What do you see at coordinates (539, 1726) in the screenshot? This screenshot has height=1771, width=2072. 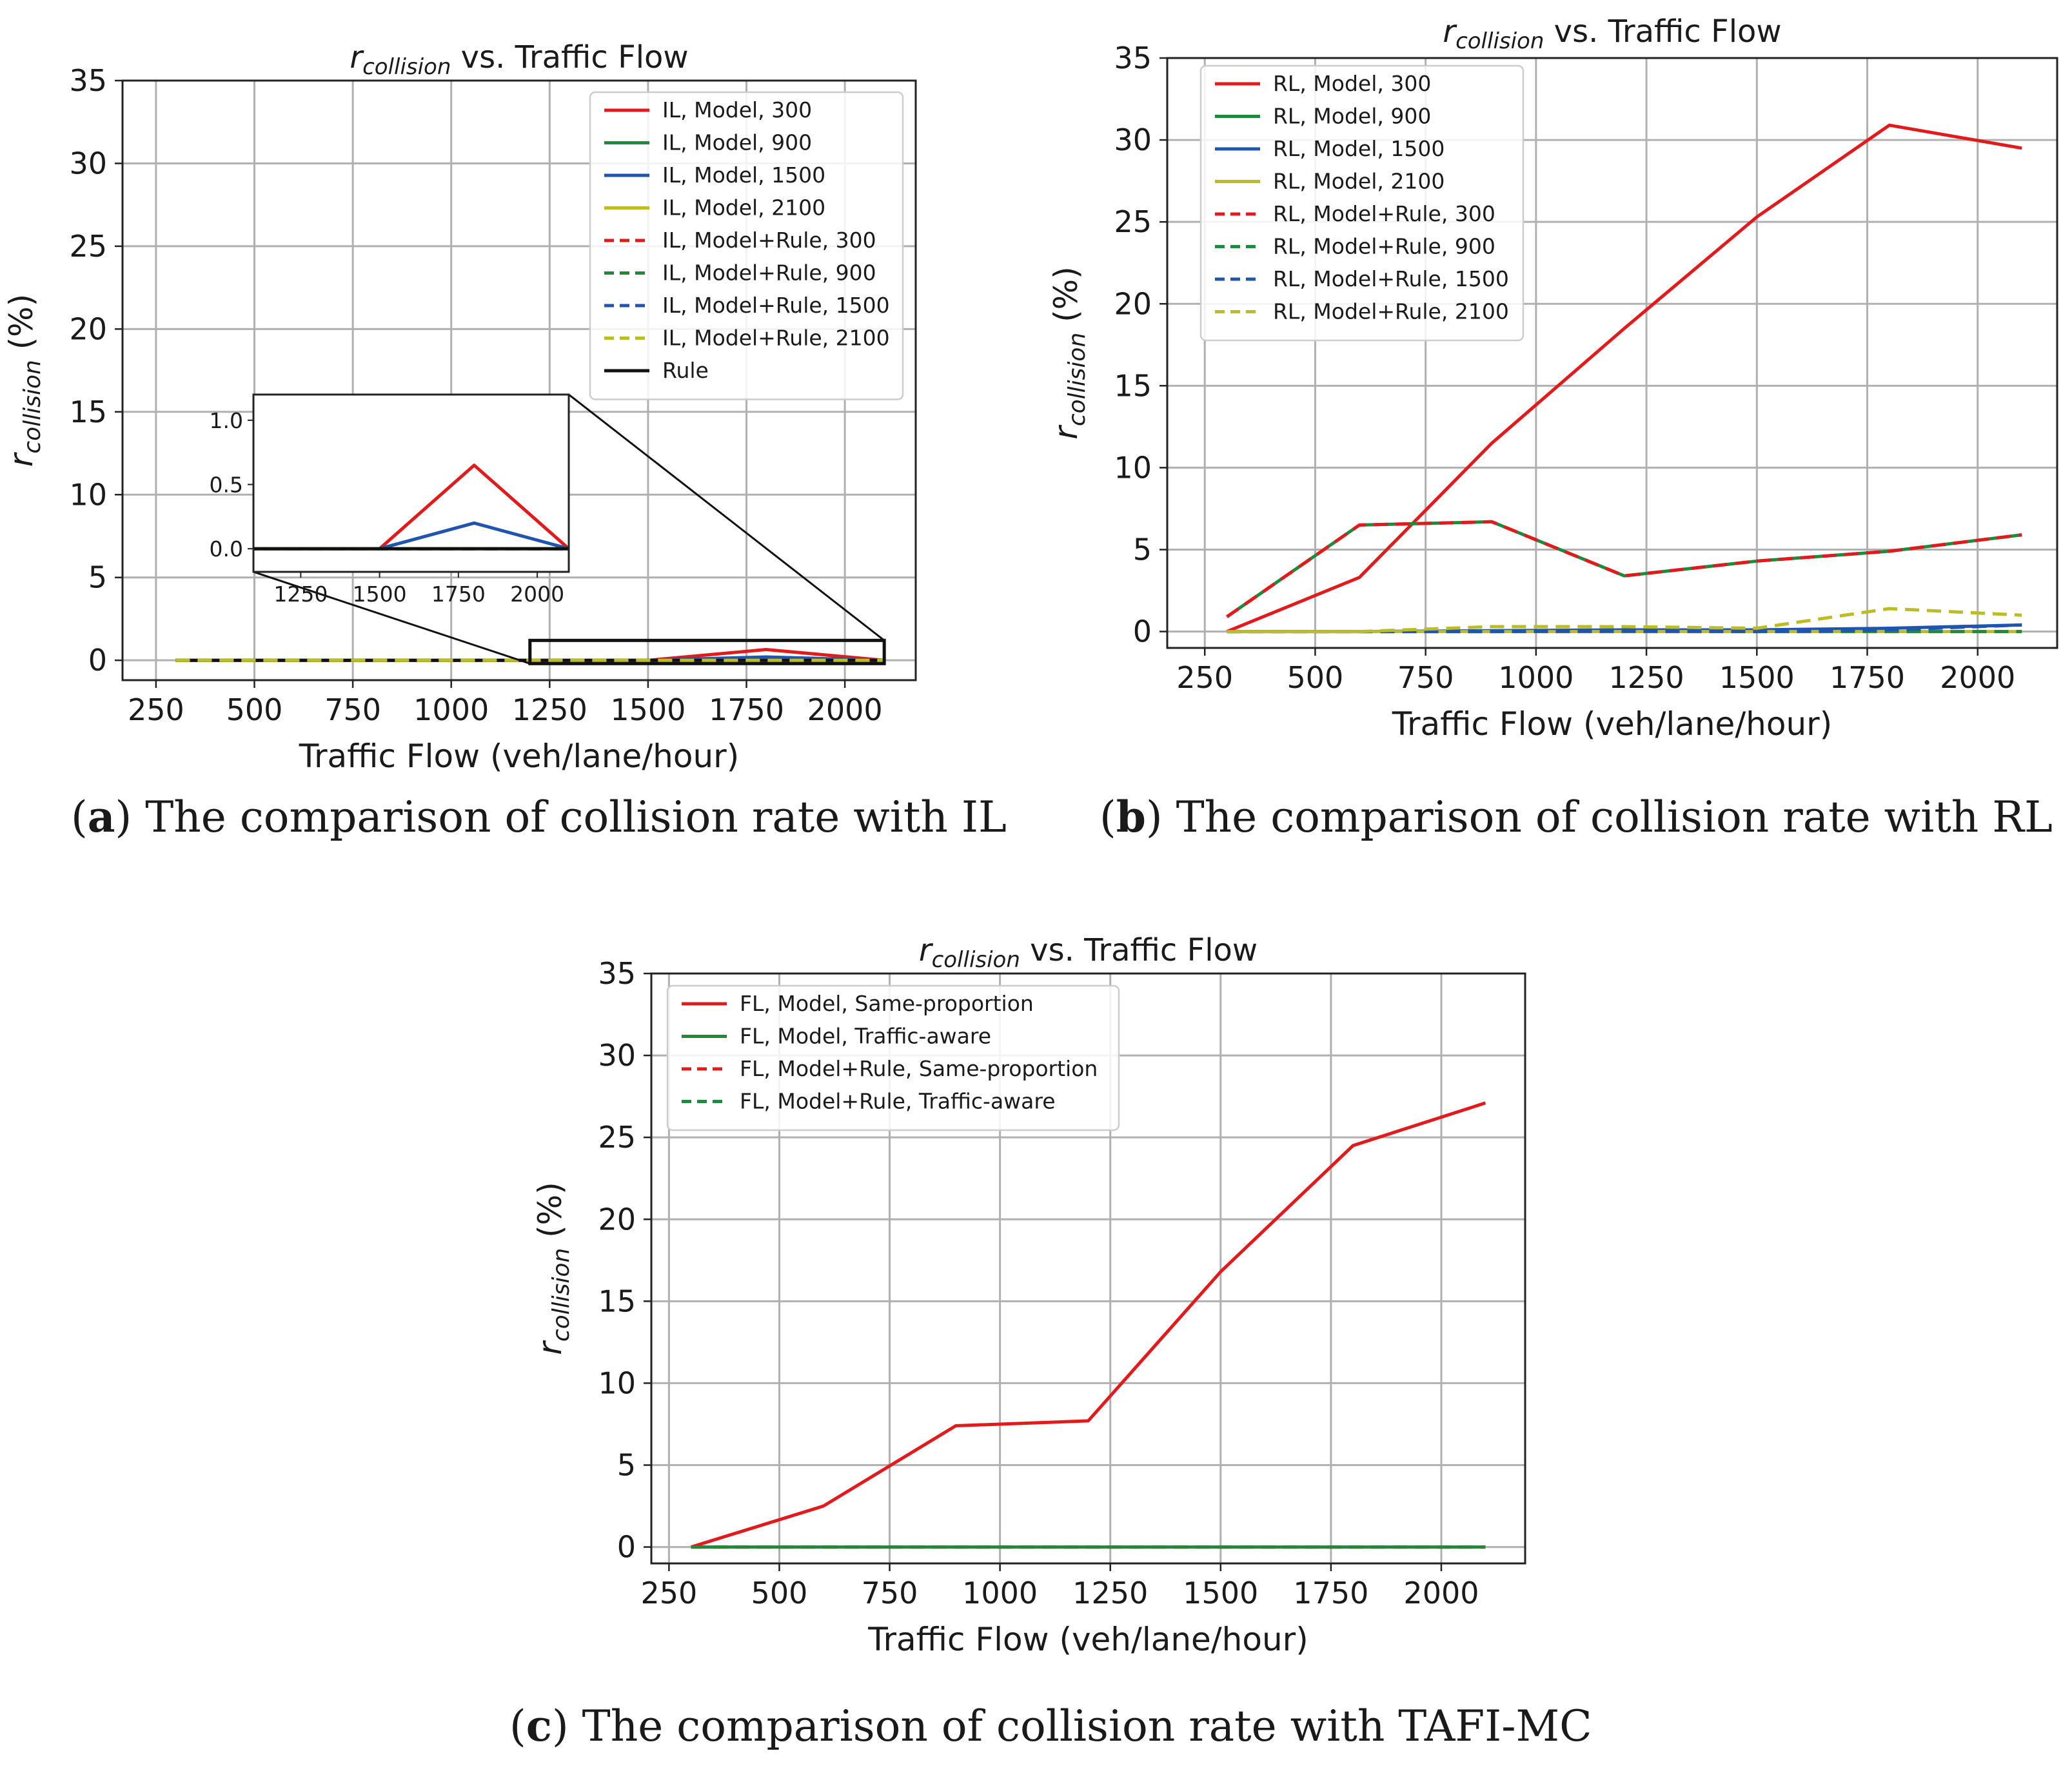 I see `caption-c-tag: c` at bounding box center [539, 1726].